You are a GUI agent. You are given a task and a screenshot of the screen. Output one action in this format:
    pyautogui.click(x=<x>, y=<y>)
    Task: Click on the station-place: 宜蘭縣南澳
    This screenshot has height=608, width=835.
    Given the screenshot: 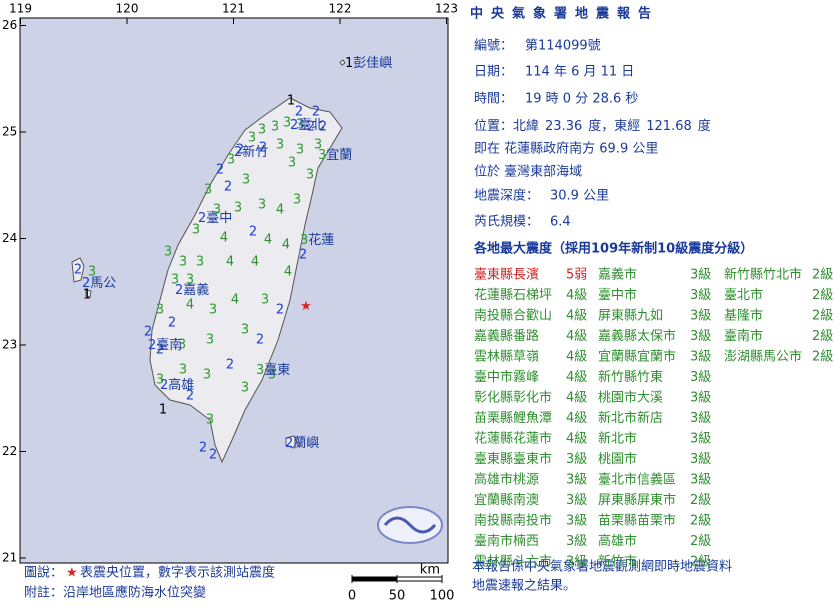 What is the action you would take?
    pyautogui.click(x=506, y=500)
    